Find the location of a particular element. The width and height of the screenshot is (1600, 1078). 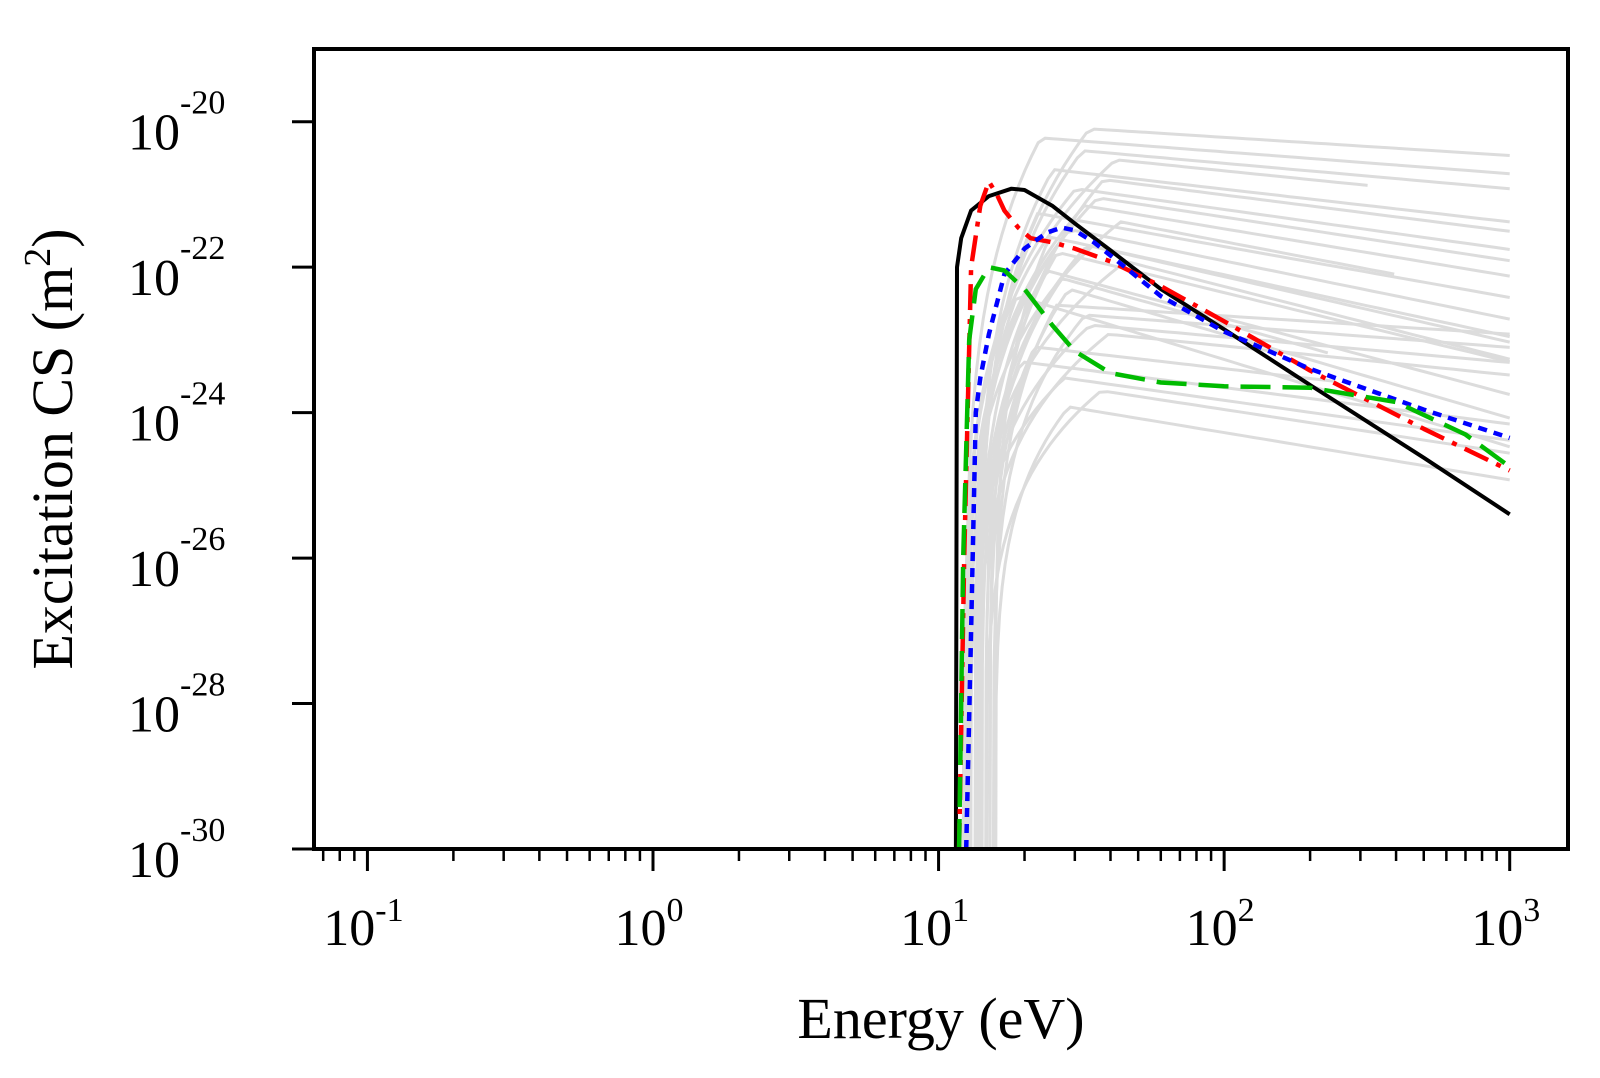

y-axis-title: Excitation CS (m2) is located at coordinates (51, 448).